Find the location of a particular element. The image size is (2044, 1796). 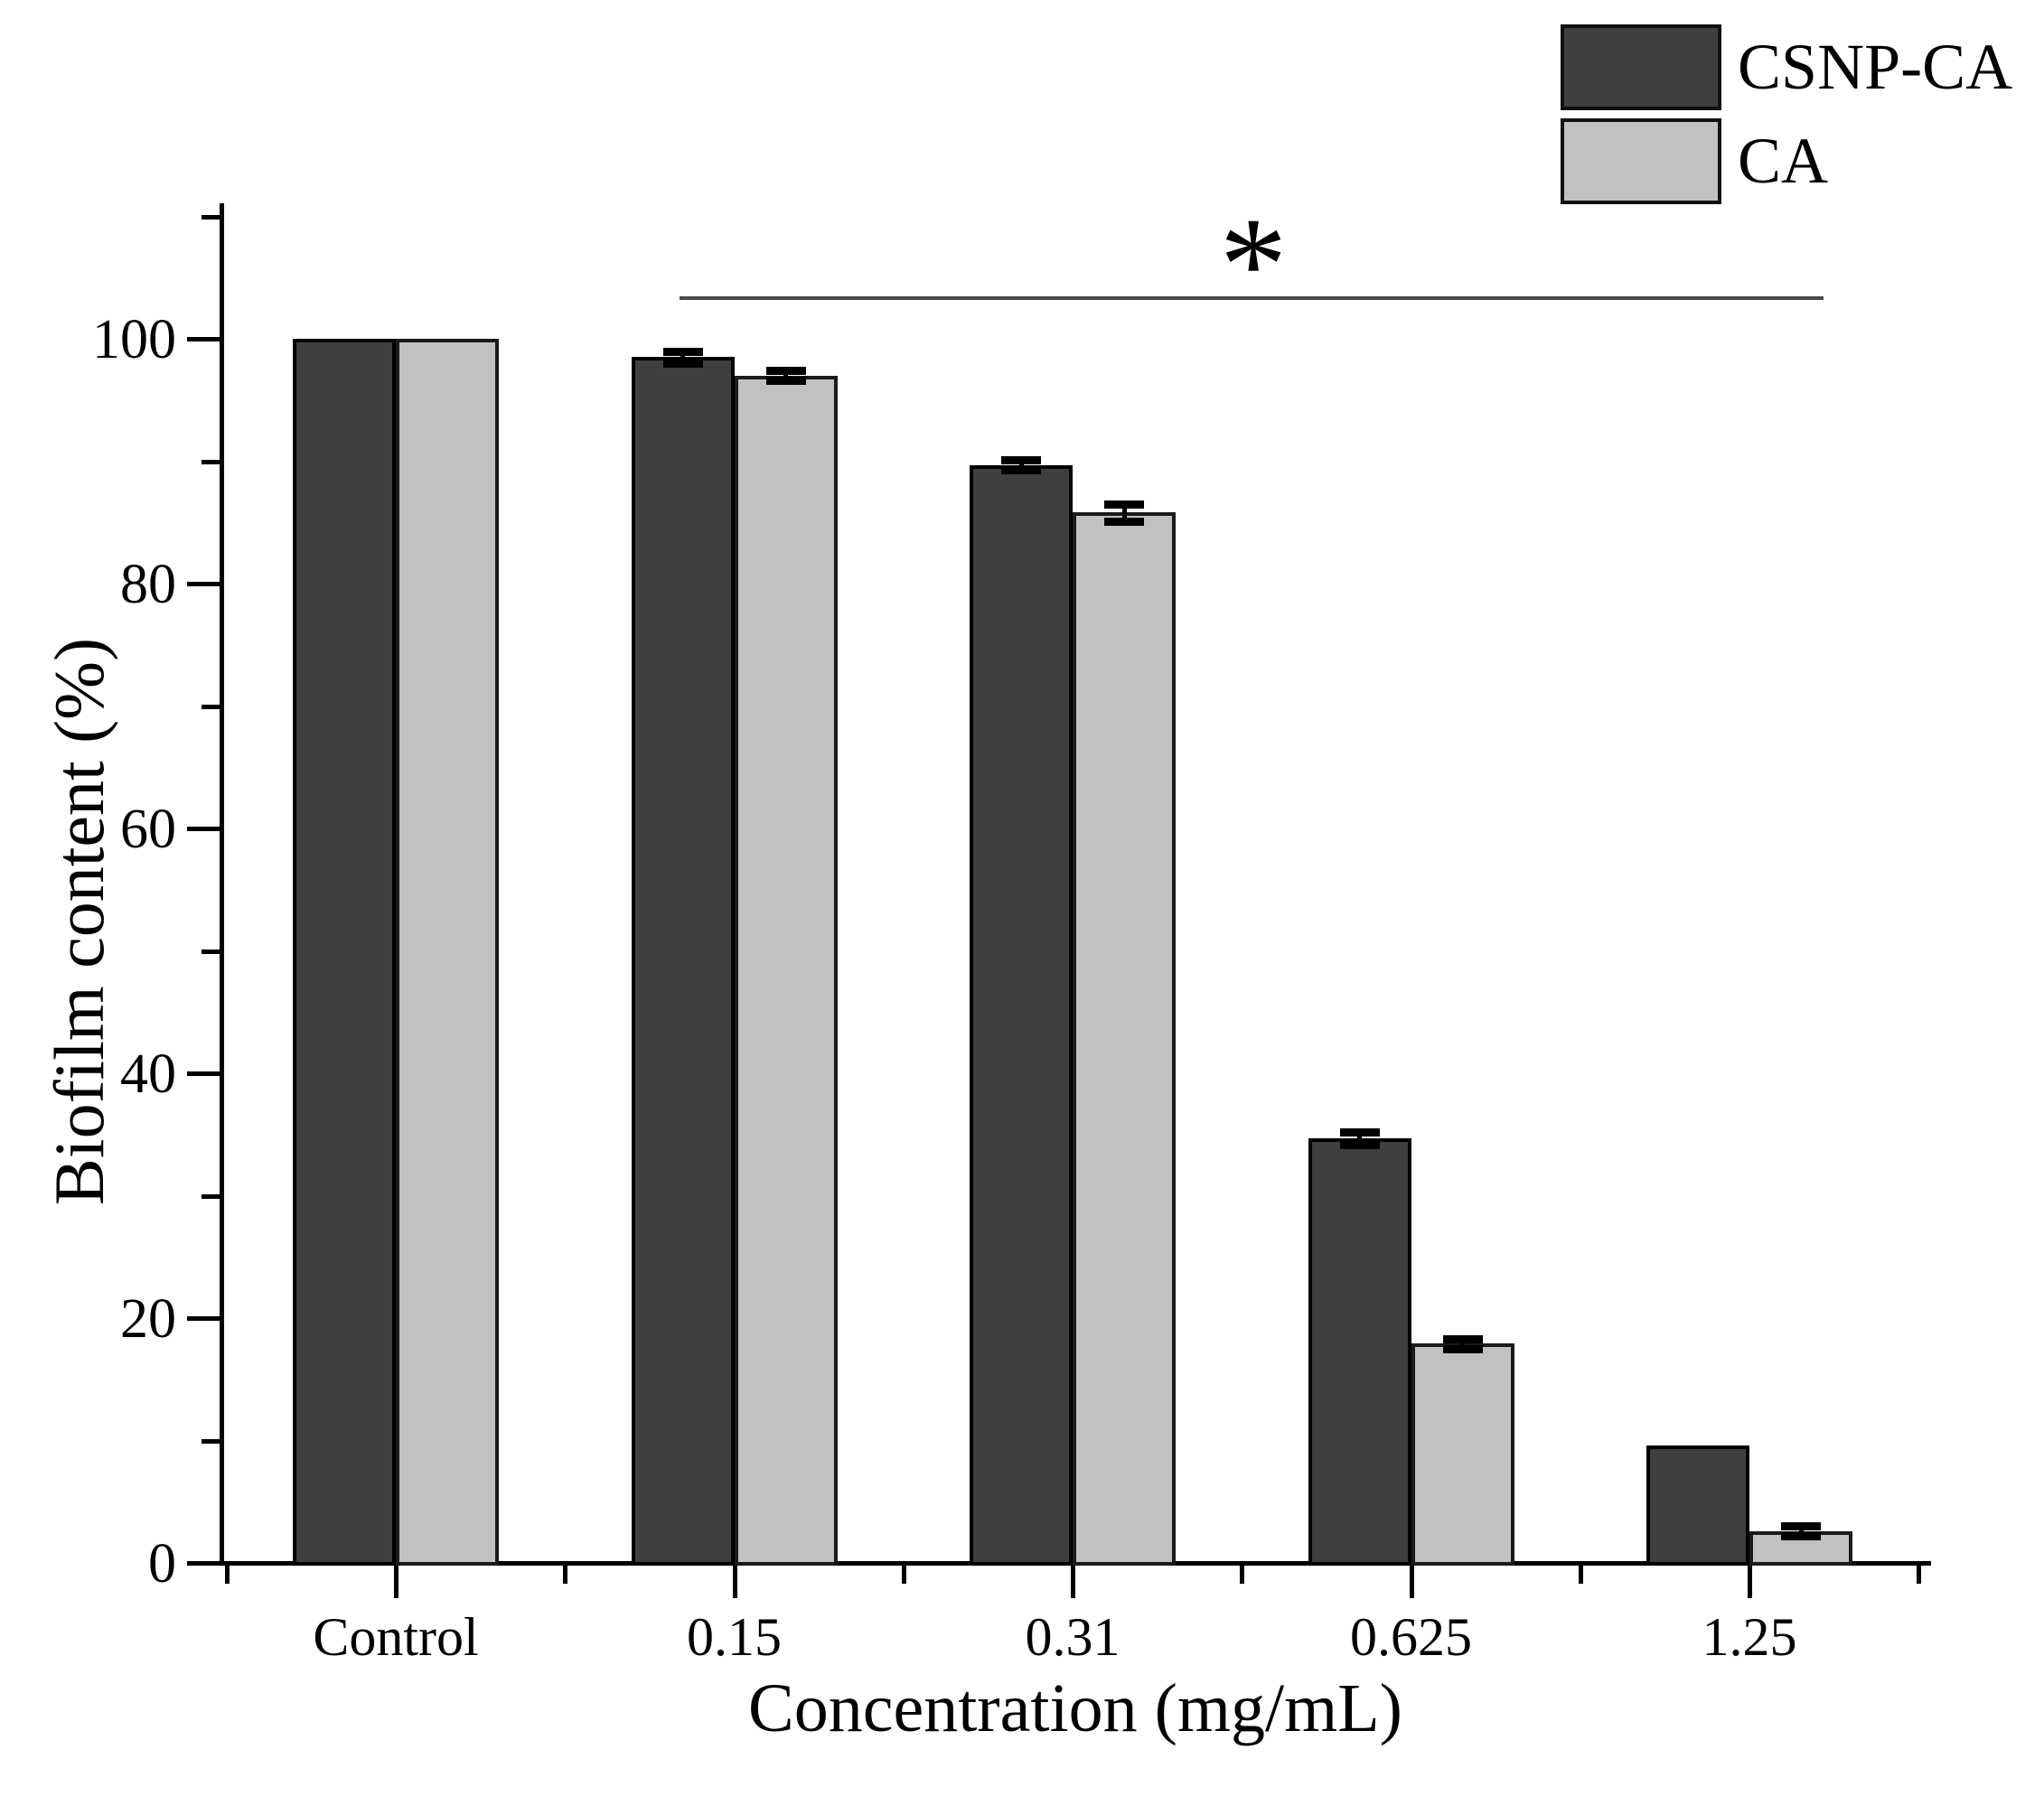

x-axis-title: Concentration (mg/mL) is located at coordinates (1075, 1708).